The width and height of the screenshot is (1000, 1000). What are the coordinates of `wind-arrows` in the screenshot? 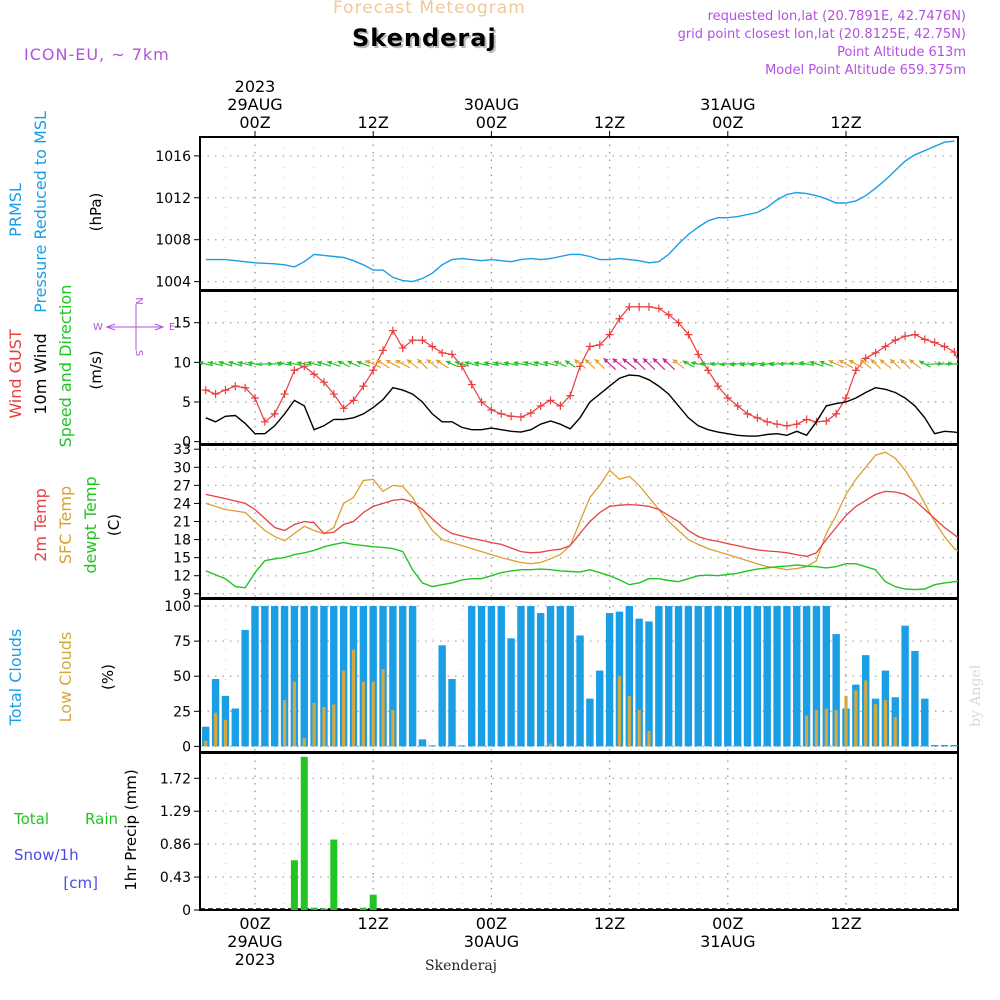 It's located at (595, 364).